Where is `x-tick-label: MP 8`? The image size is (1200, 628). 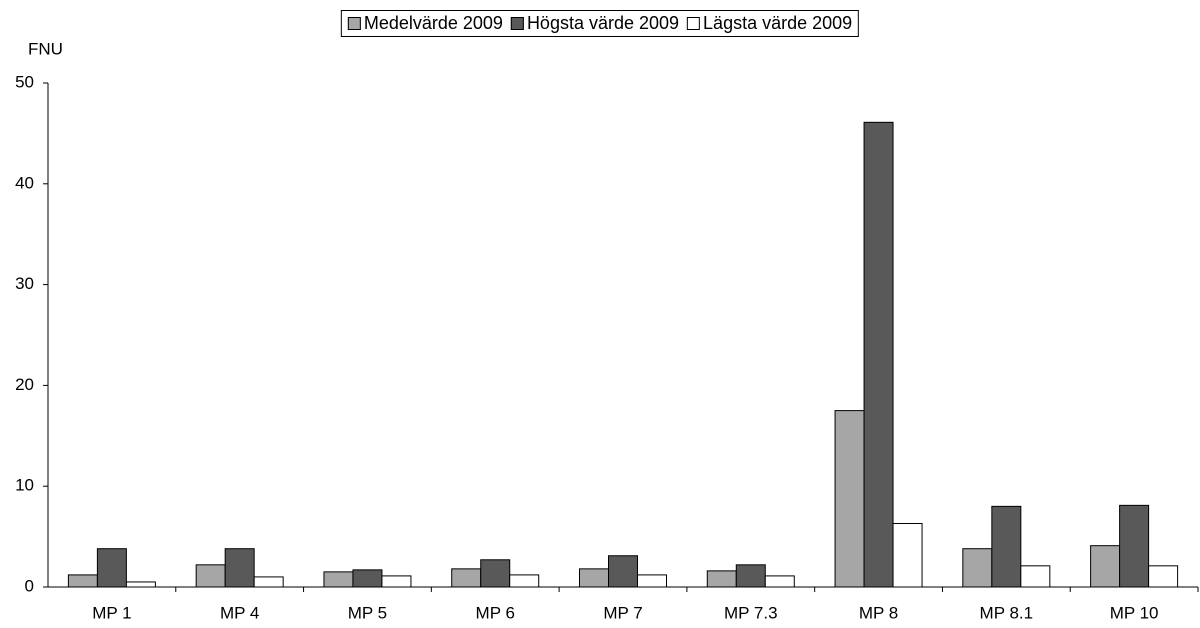 x-tick-label: MP 8 is located at coordinates (878, 612).